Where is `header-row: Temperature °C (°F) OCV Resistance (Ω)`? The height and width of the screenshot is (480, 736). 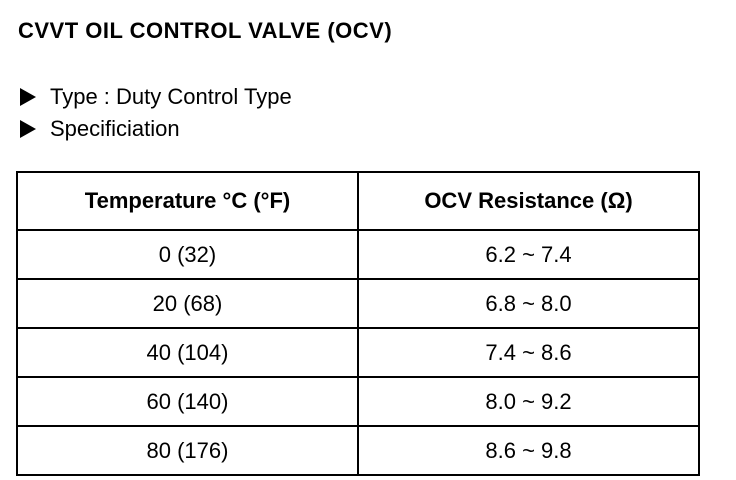 header-row: Temperature °C (°F) OCV Resistance (Ω) is located at coordinates (358, 201).